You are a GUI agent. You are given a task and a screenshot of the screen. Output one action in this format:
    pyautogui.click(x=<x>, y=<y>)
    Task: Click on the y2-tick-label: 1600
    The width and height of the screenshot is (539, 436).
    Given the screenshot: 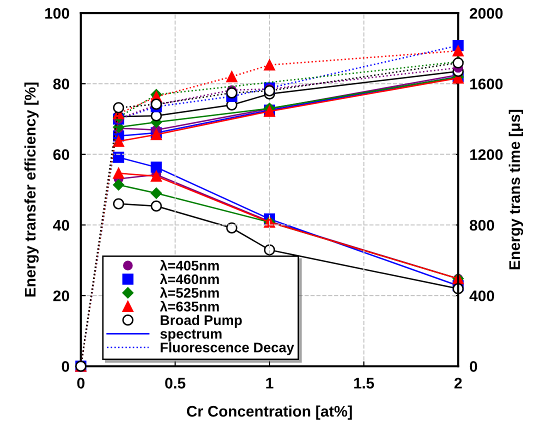 What is the action you would take?
    pyautogui.click(x=486, y=84)
    